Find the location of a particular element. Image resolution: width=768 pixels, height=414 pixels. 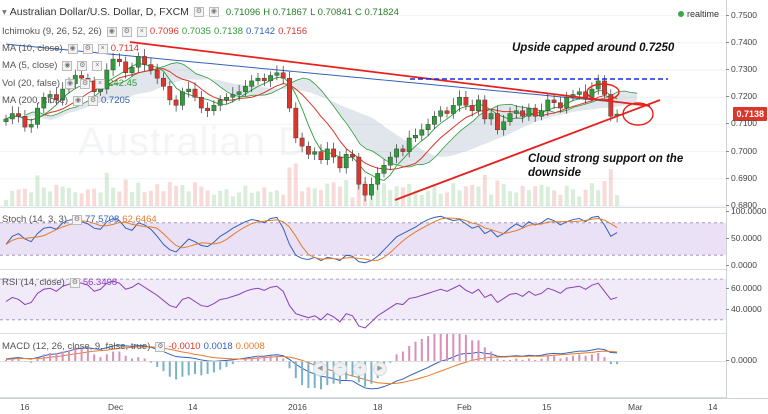

rsi-legend: RSI (14, close) ⚙ 56.3498 is located at coordinates (59, 282).